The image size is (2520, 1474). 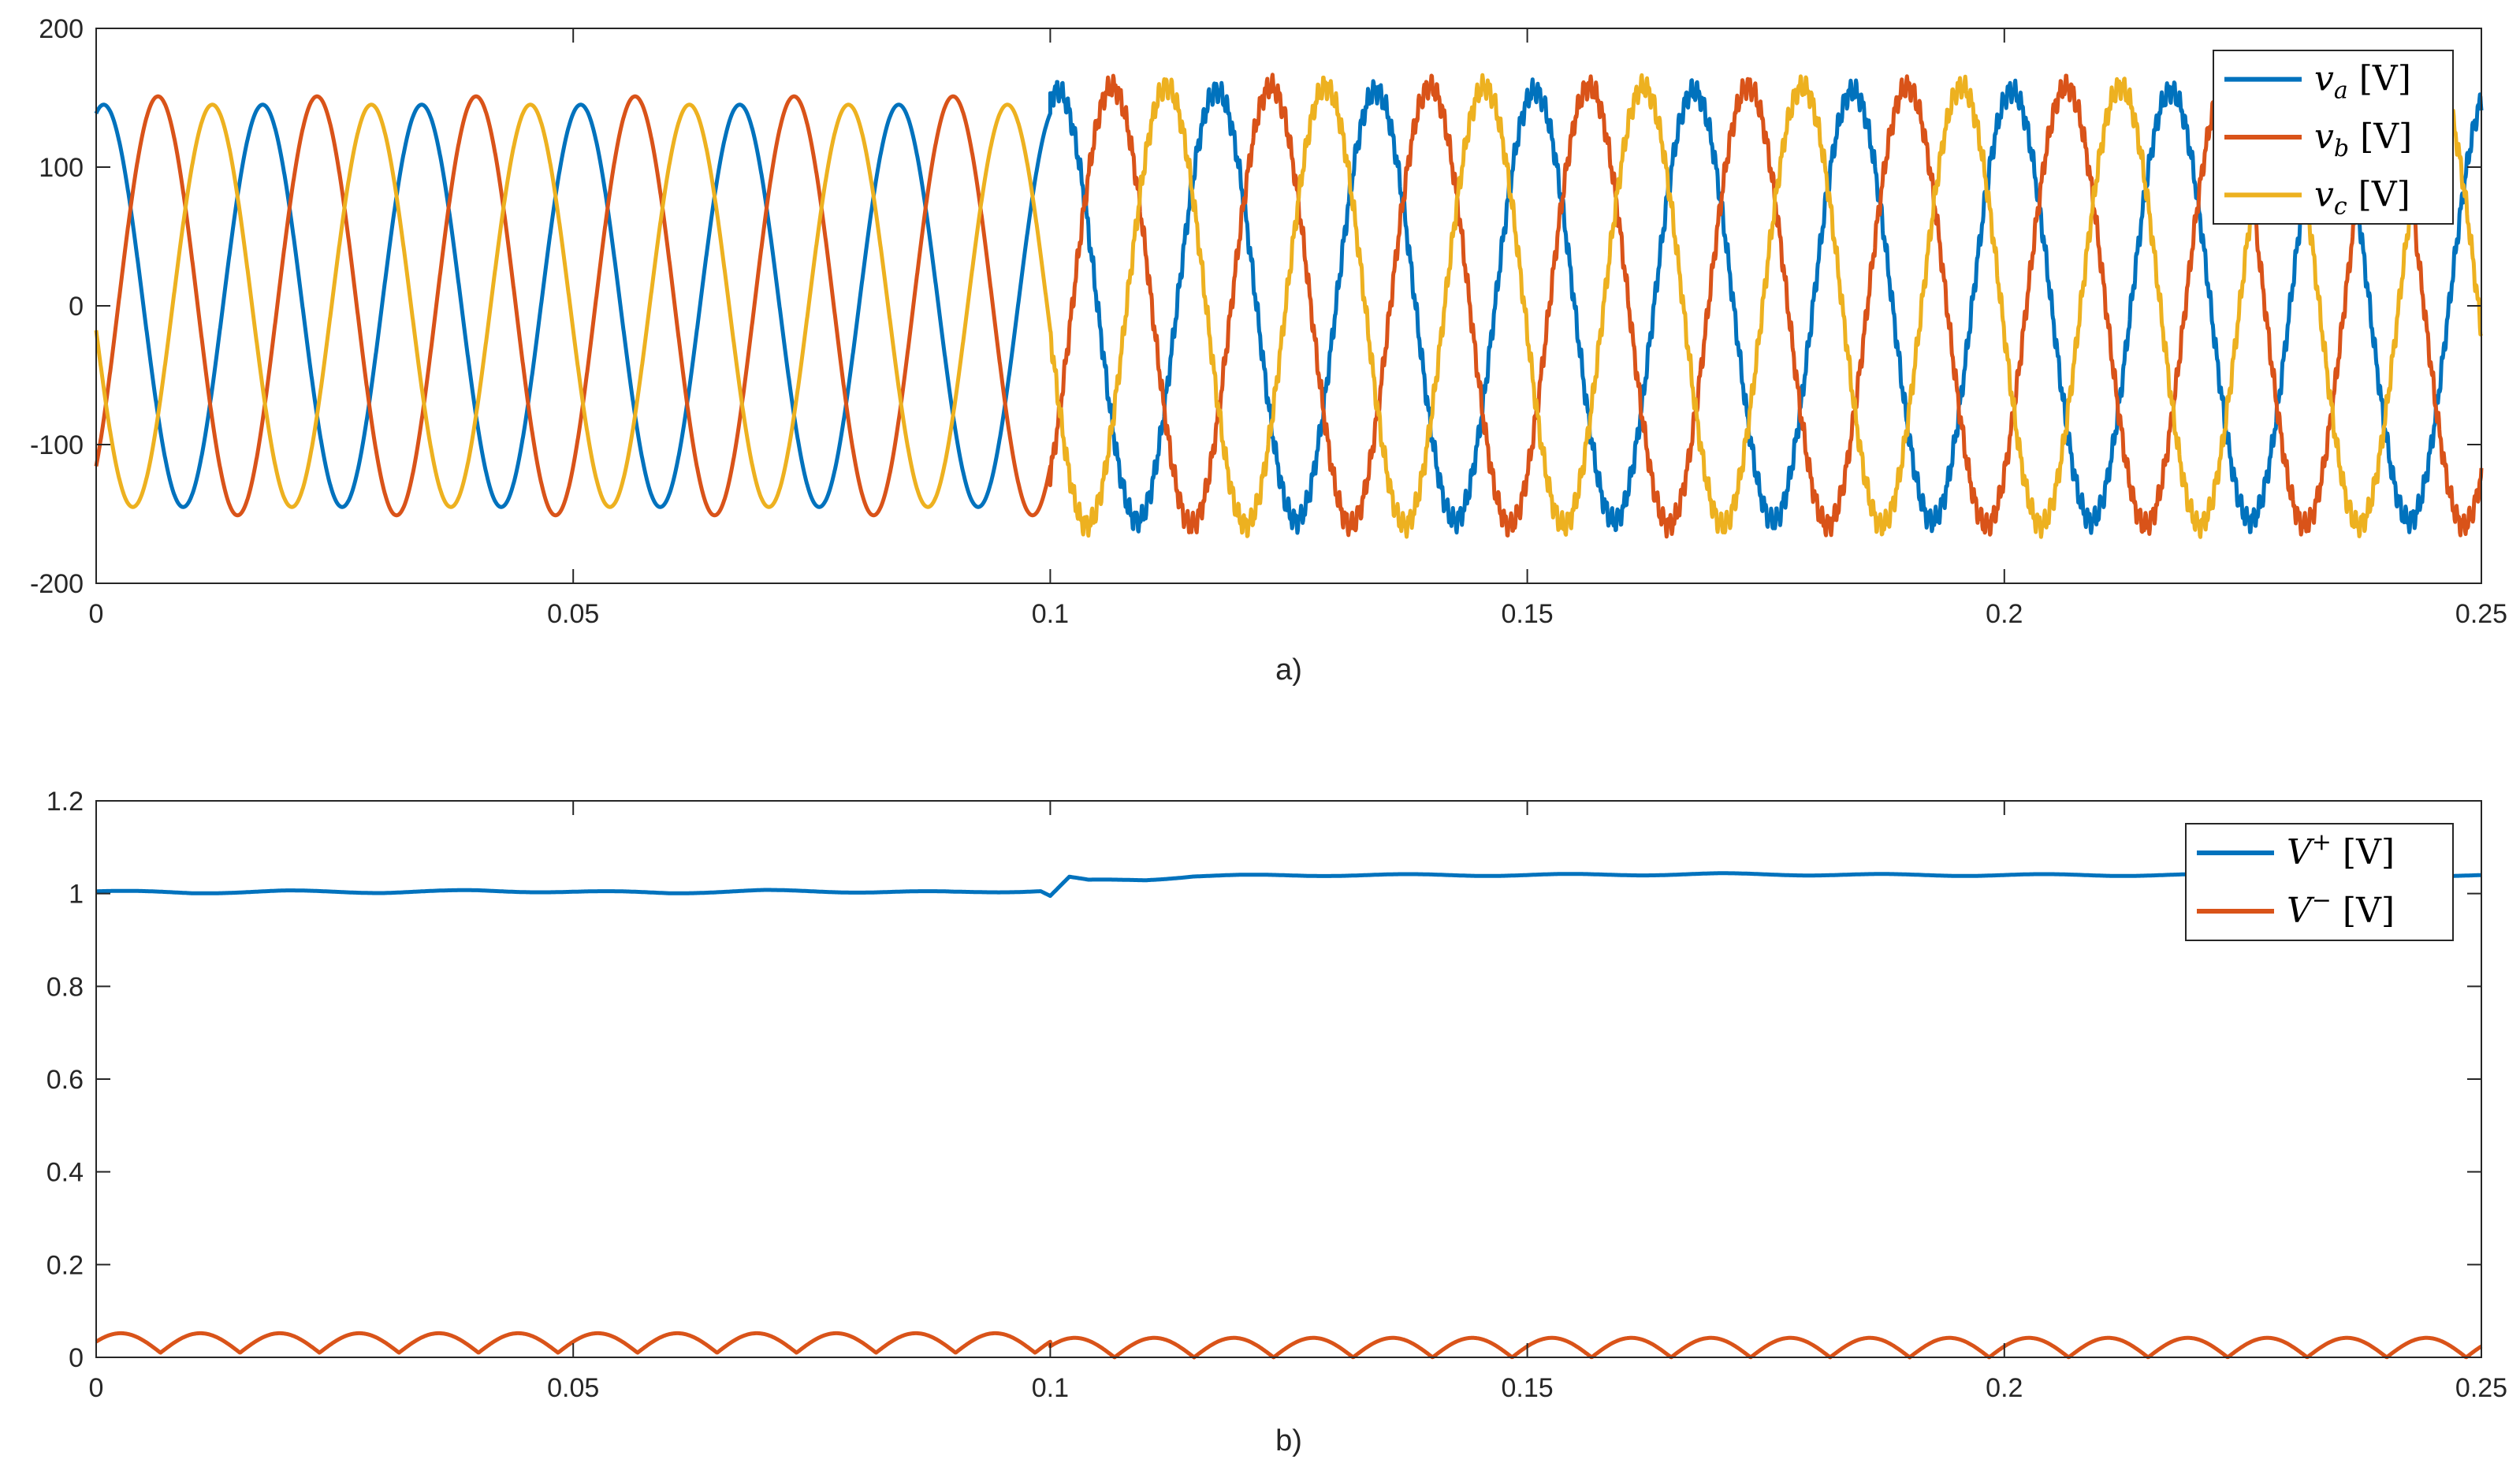 What do you see at coordinates (2481, 614) in the screenshot?
I see `plot-a-xtick-label: 0.25` at bounding box center [2481, 614].